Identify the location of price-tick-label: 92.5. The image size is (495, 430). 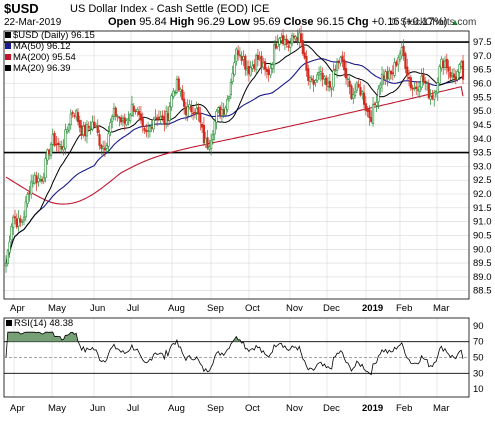
(482, 180).